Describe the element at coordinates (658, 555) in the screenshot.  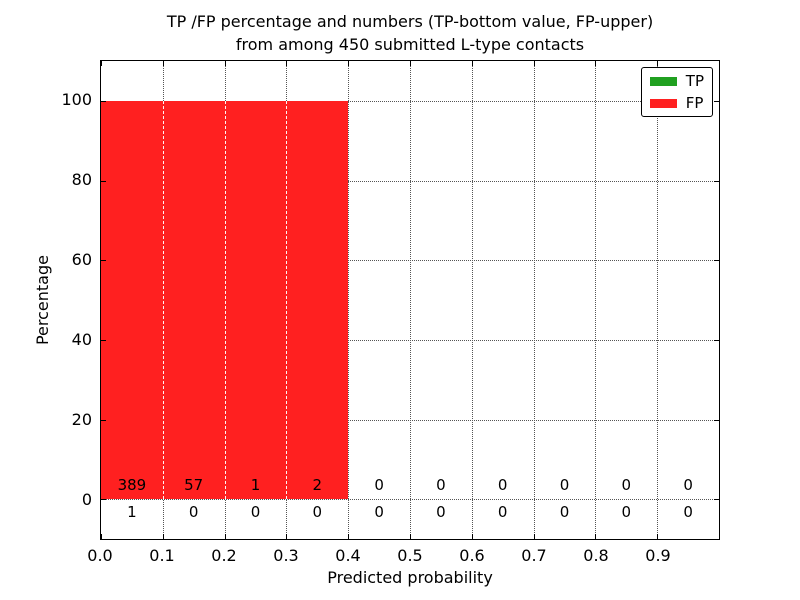
I see `x-tick-label: 0.9` at that location.